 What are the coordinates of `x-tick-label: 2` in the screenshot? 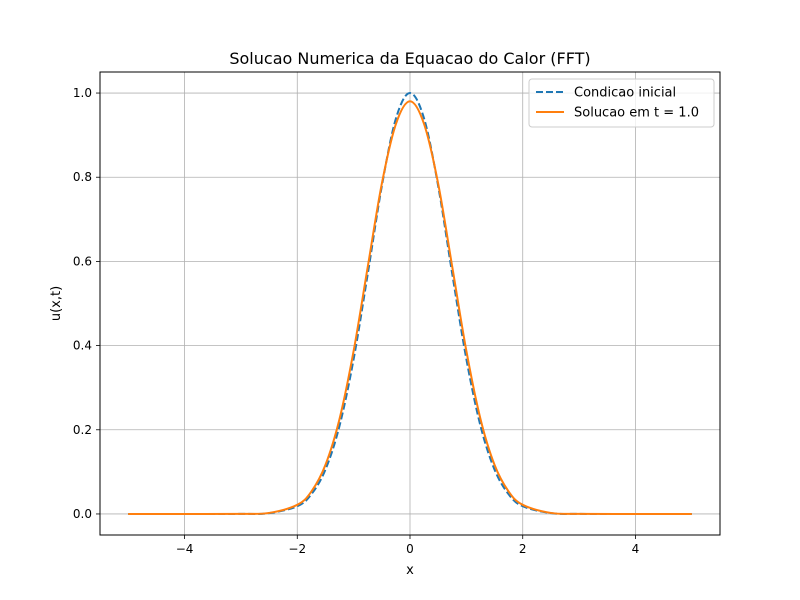 It's located at (523, 549).